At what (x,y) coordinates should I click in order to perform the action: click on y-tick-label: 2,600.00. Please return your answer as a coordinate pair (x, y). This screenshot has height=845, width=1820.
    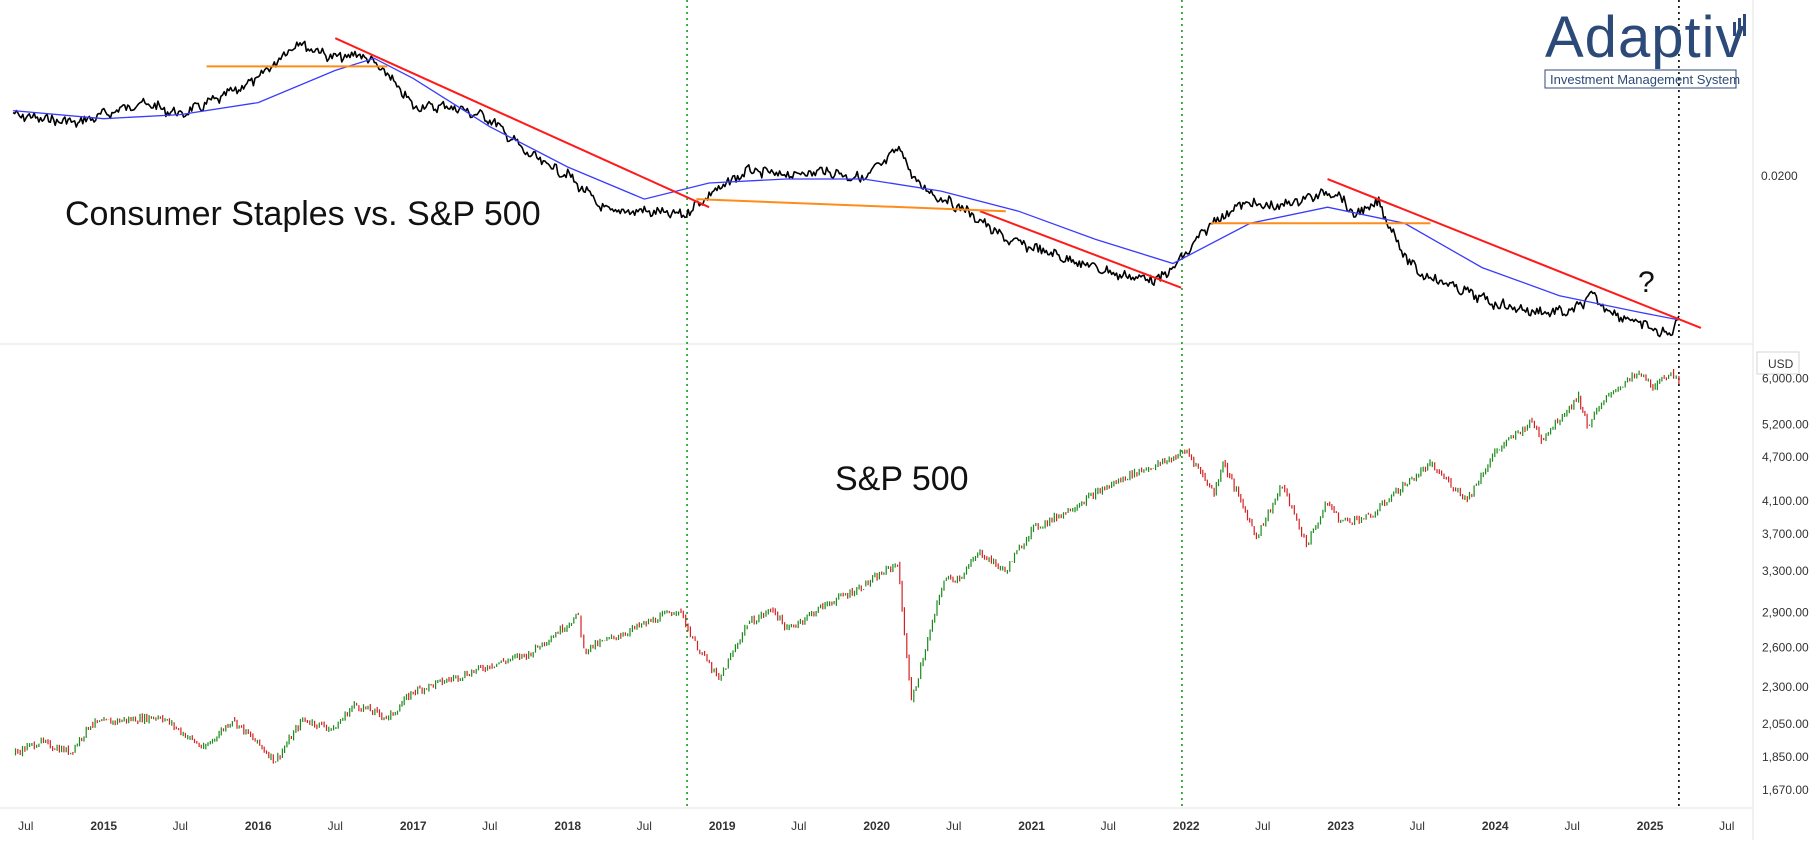
    Looking at the image, I should click on (1785, 648).